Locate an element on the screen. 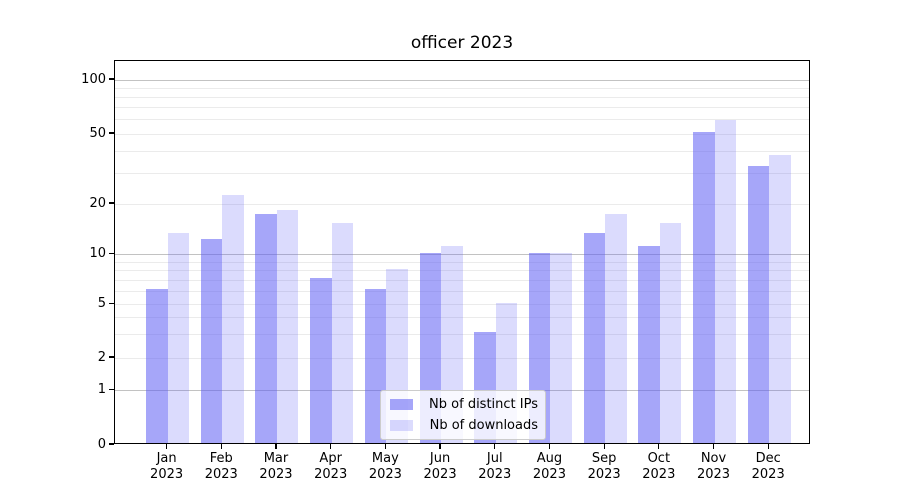 The width and height of the screenshot is (900, 500). x-tick-label: Jan 2023 is located at coordinates (167, 466).